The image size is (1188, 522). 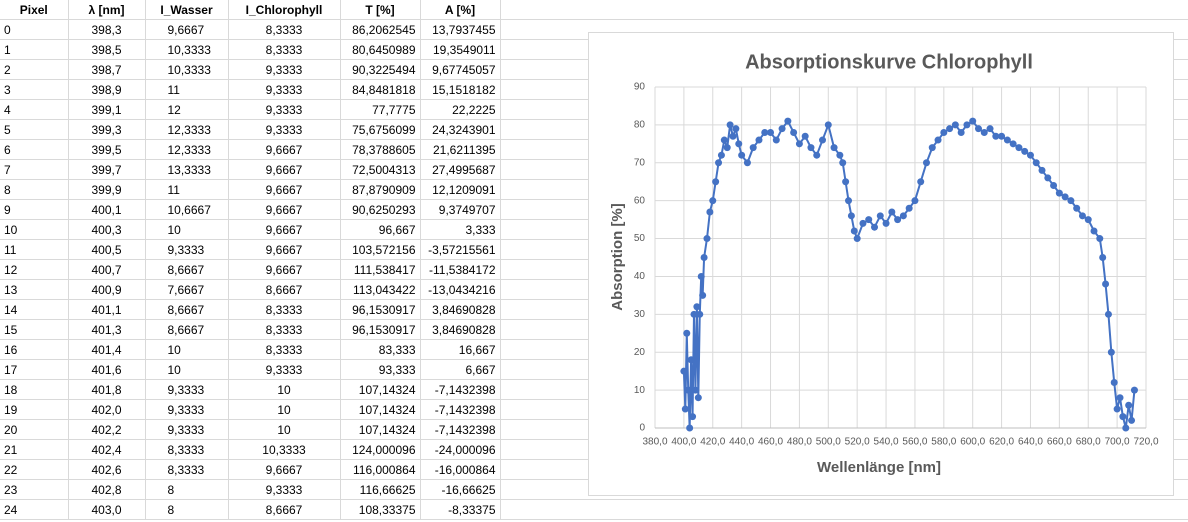 I want to click on table-cell: 8, so click(x=187, y=489).